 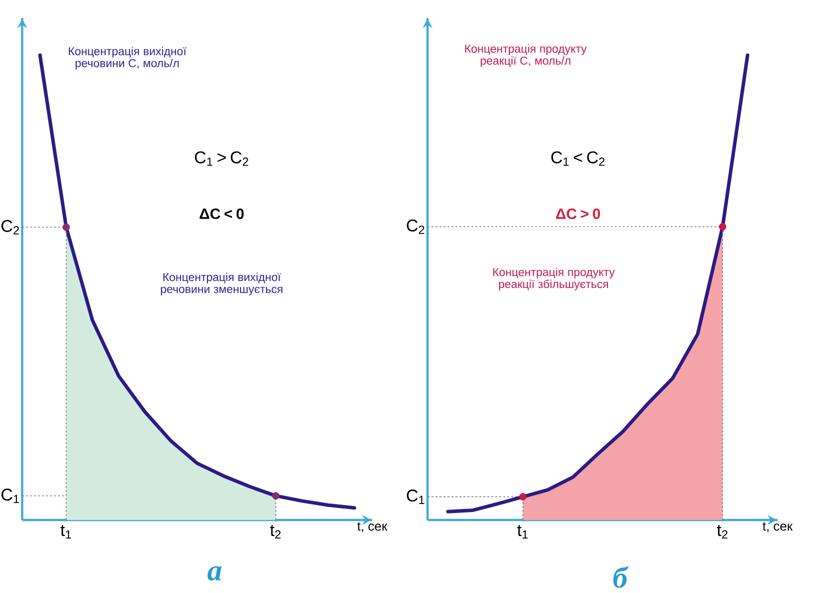 I want to click on annotation: C$_{1}$ < C$_{2}$, so click(x=578, y=158).